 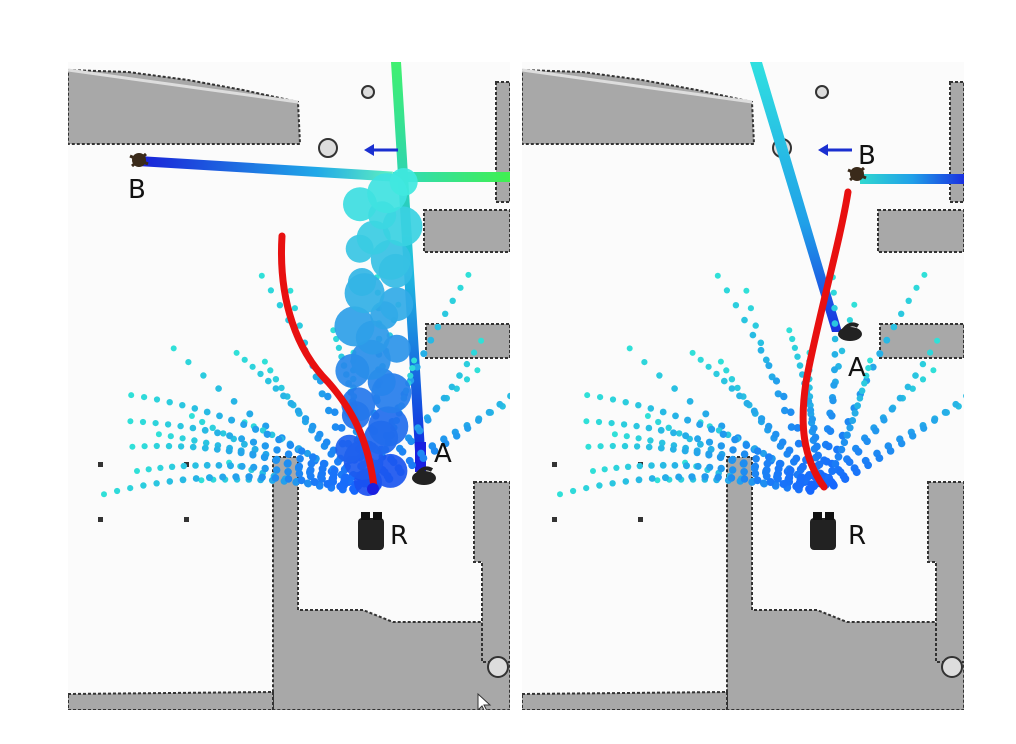 What do you see at coordinates (857, 197) in the screenshot?
I see `agent-predictions` at bounding box center [857, 197].